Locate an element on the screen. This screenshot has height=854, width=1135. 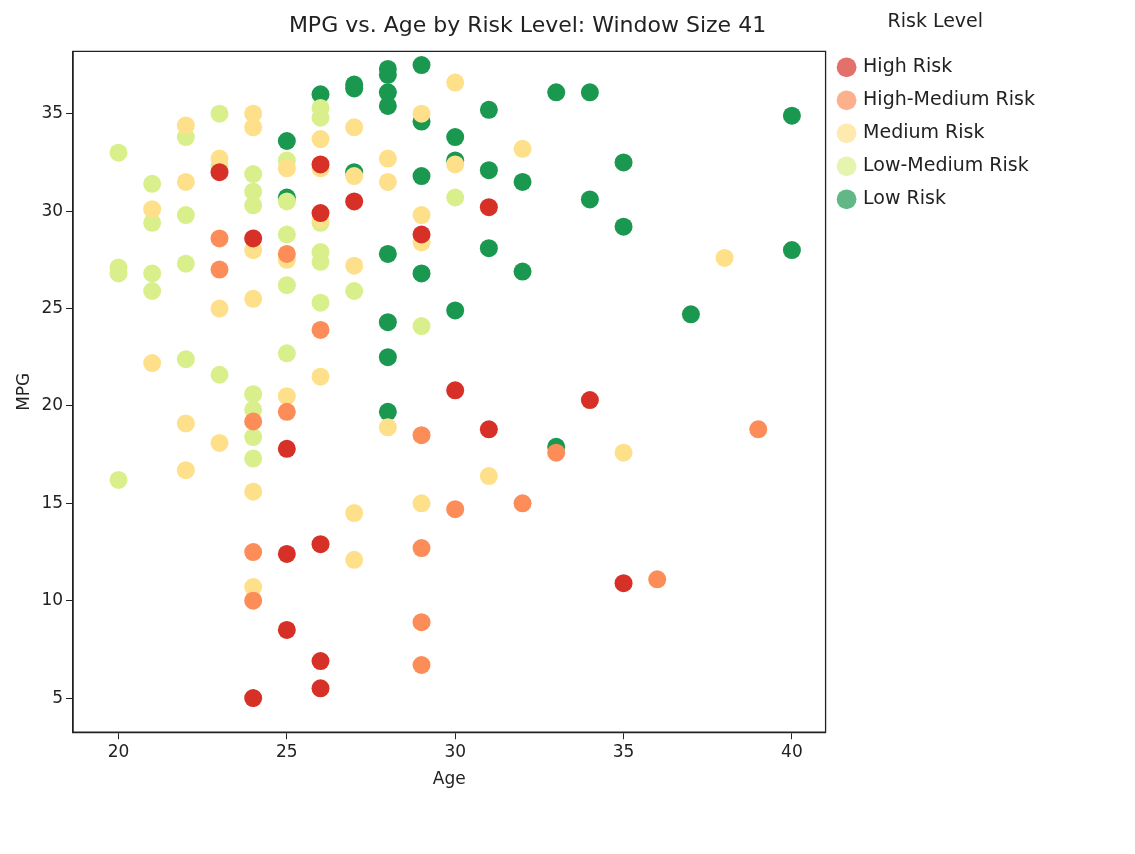
y-tick-label: 10 is located at coordinates (52, 599).